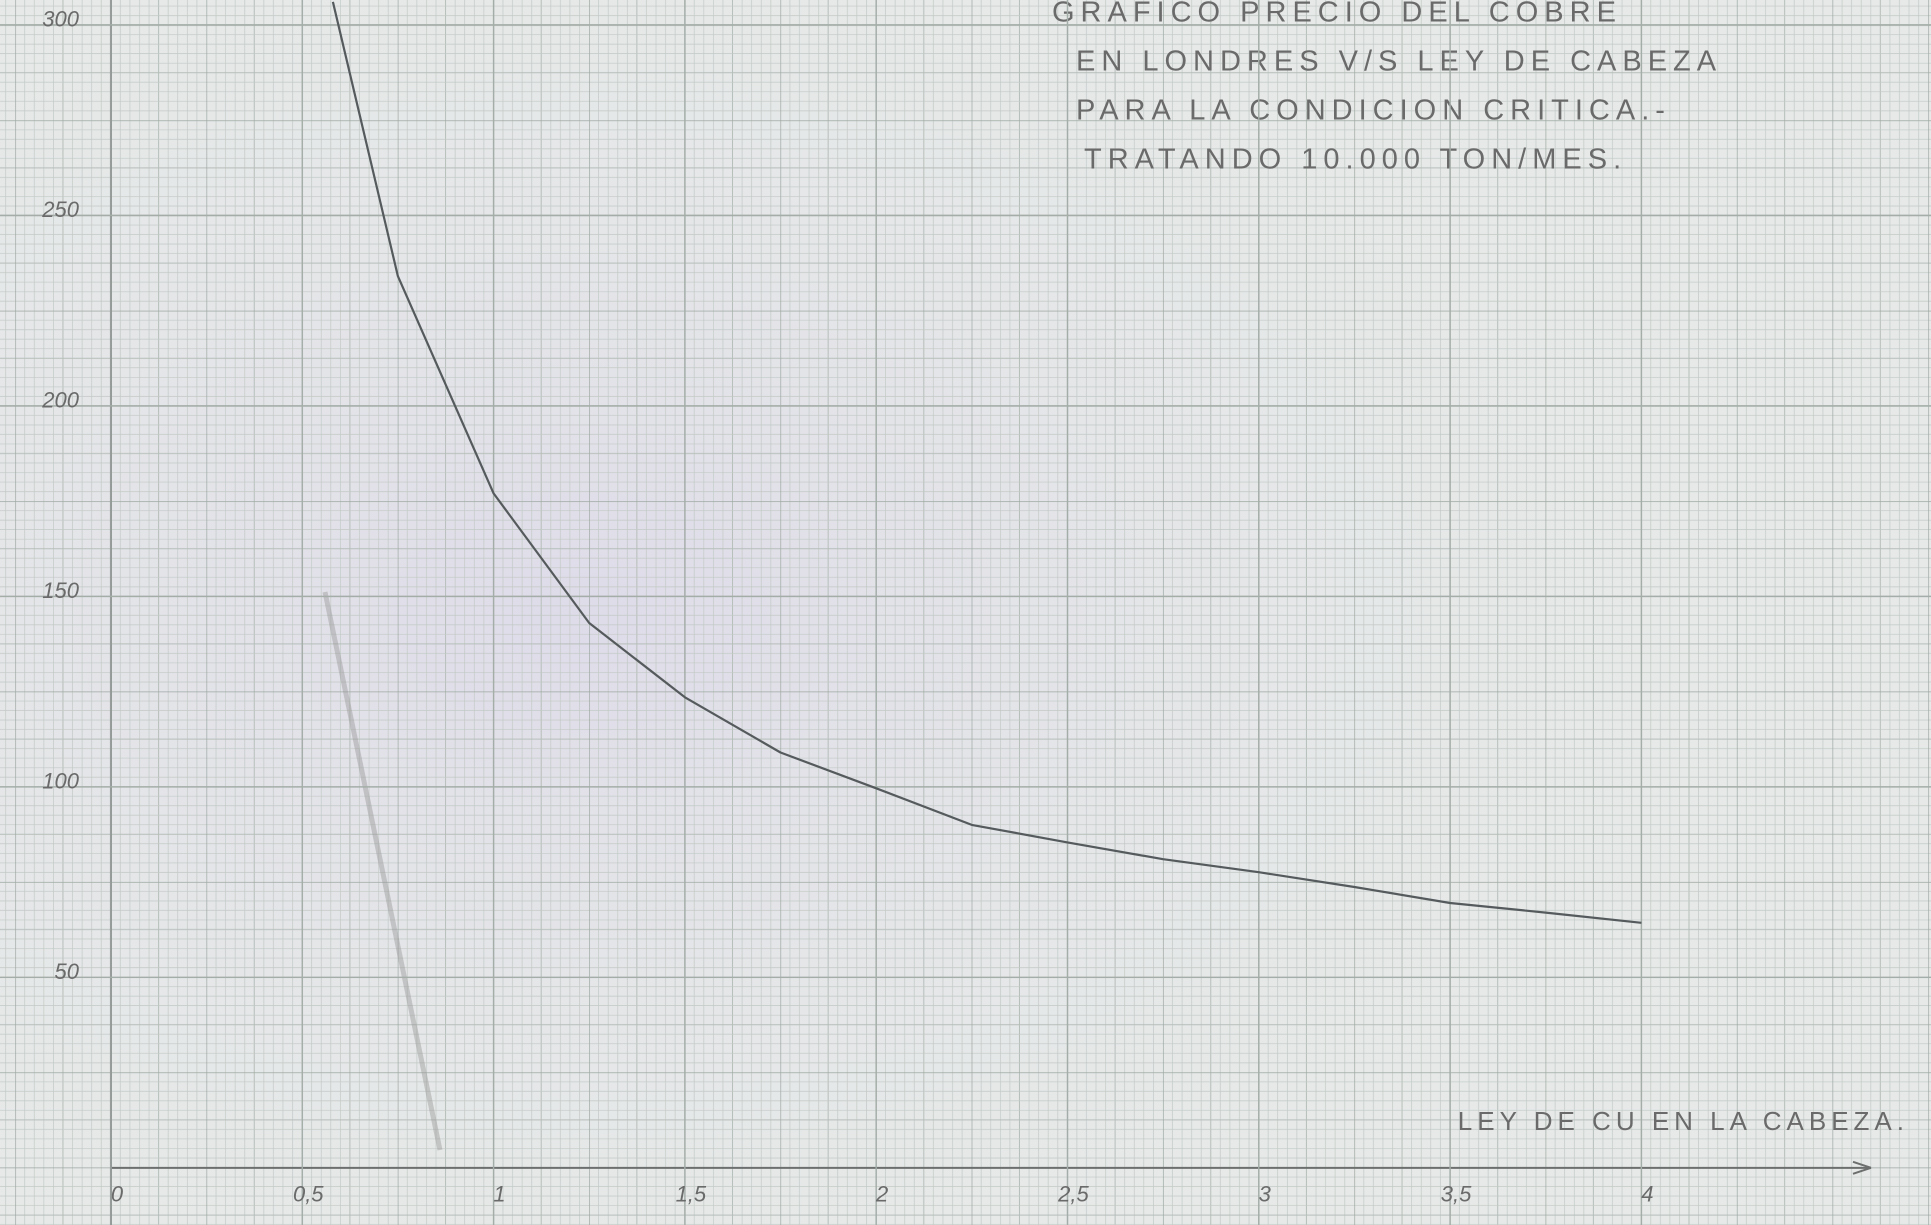 Image resolution: width=1931 pixels, height=1225 pixels. Describe the element at coordinates (1647, 1194) in the screenshot. I see `x-tick-label: 4` at that location.